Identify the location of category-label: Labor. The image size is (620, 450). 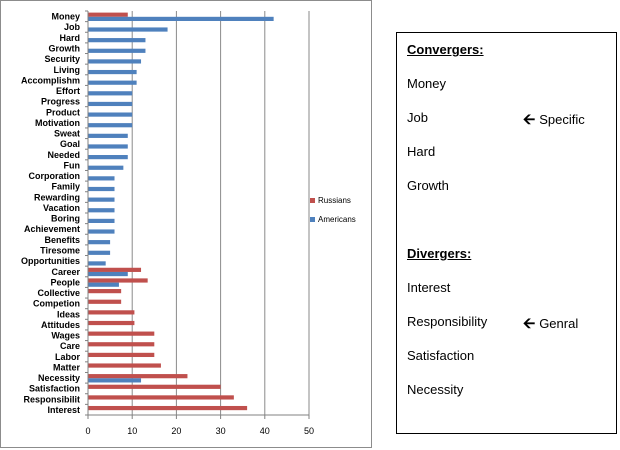
(67, 357).